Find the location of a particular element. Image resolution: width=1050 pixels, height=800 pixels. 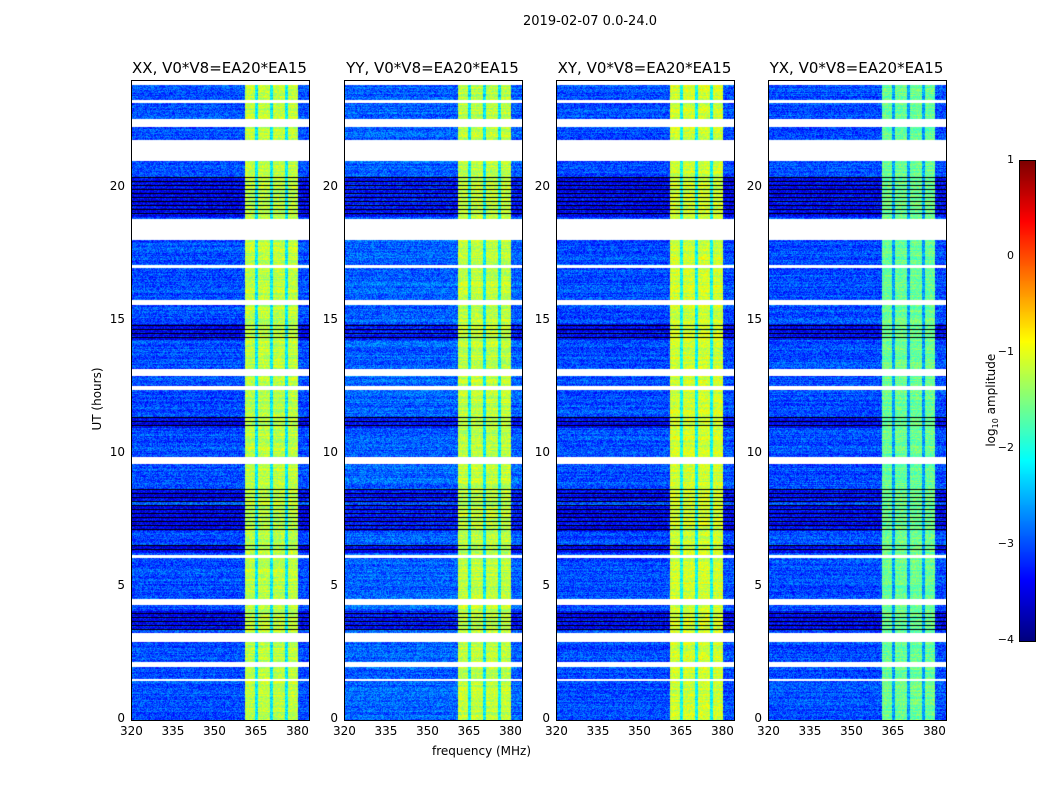

figure-title: 2019-02-07 0.0-24.0 is located at coordinates (590, 21).